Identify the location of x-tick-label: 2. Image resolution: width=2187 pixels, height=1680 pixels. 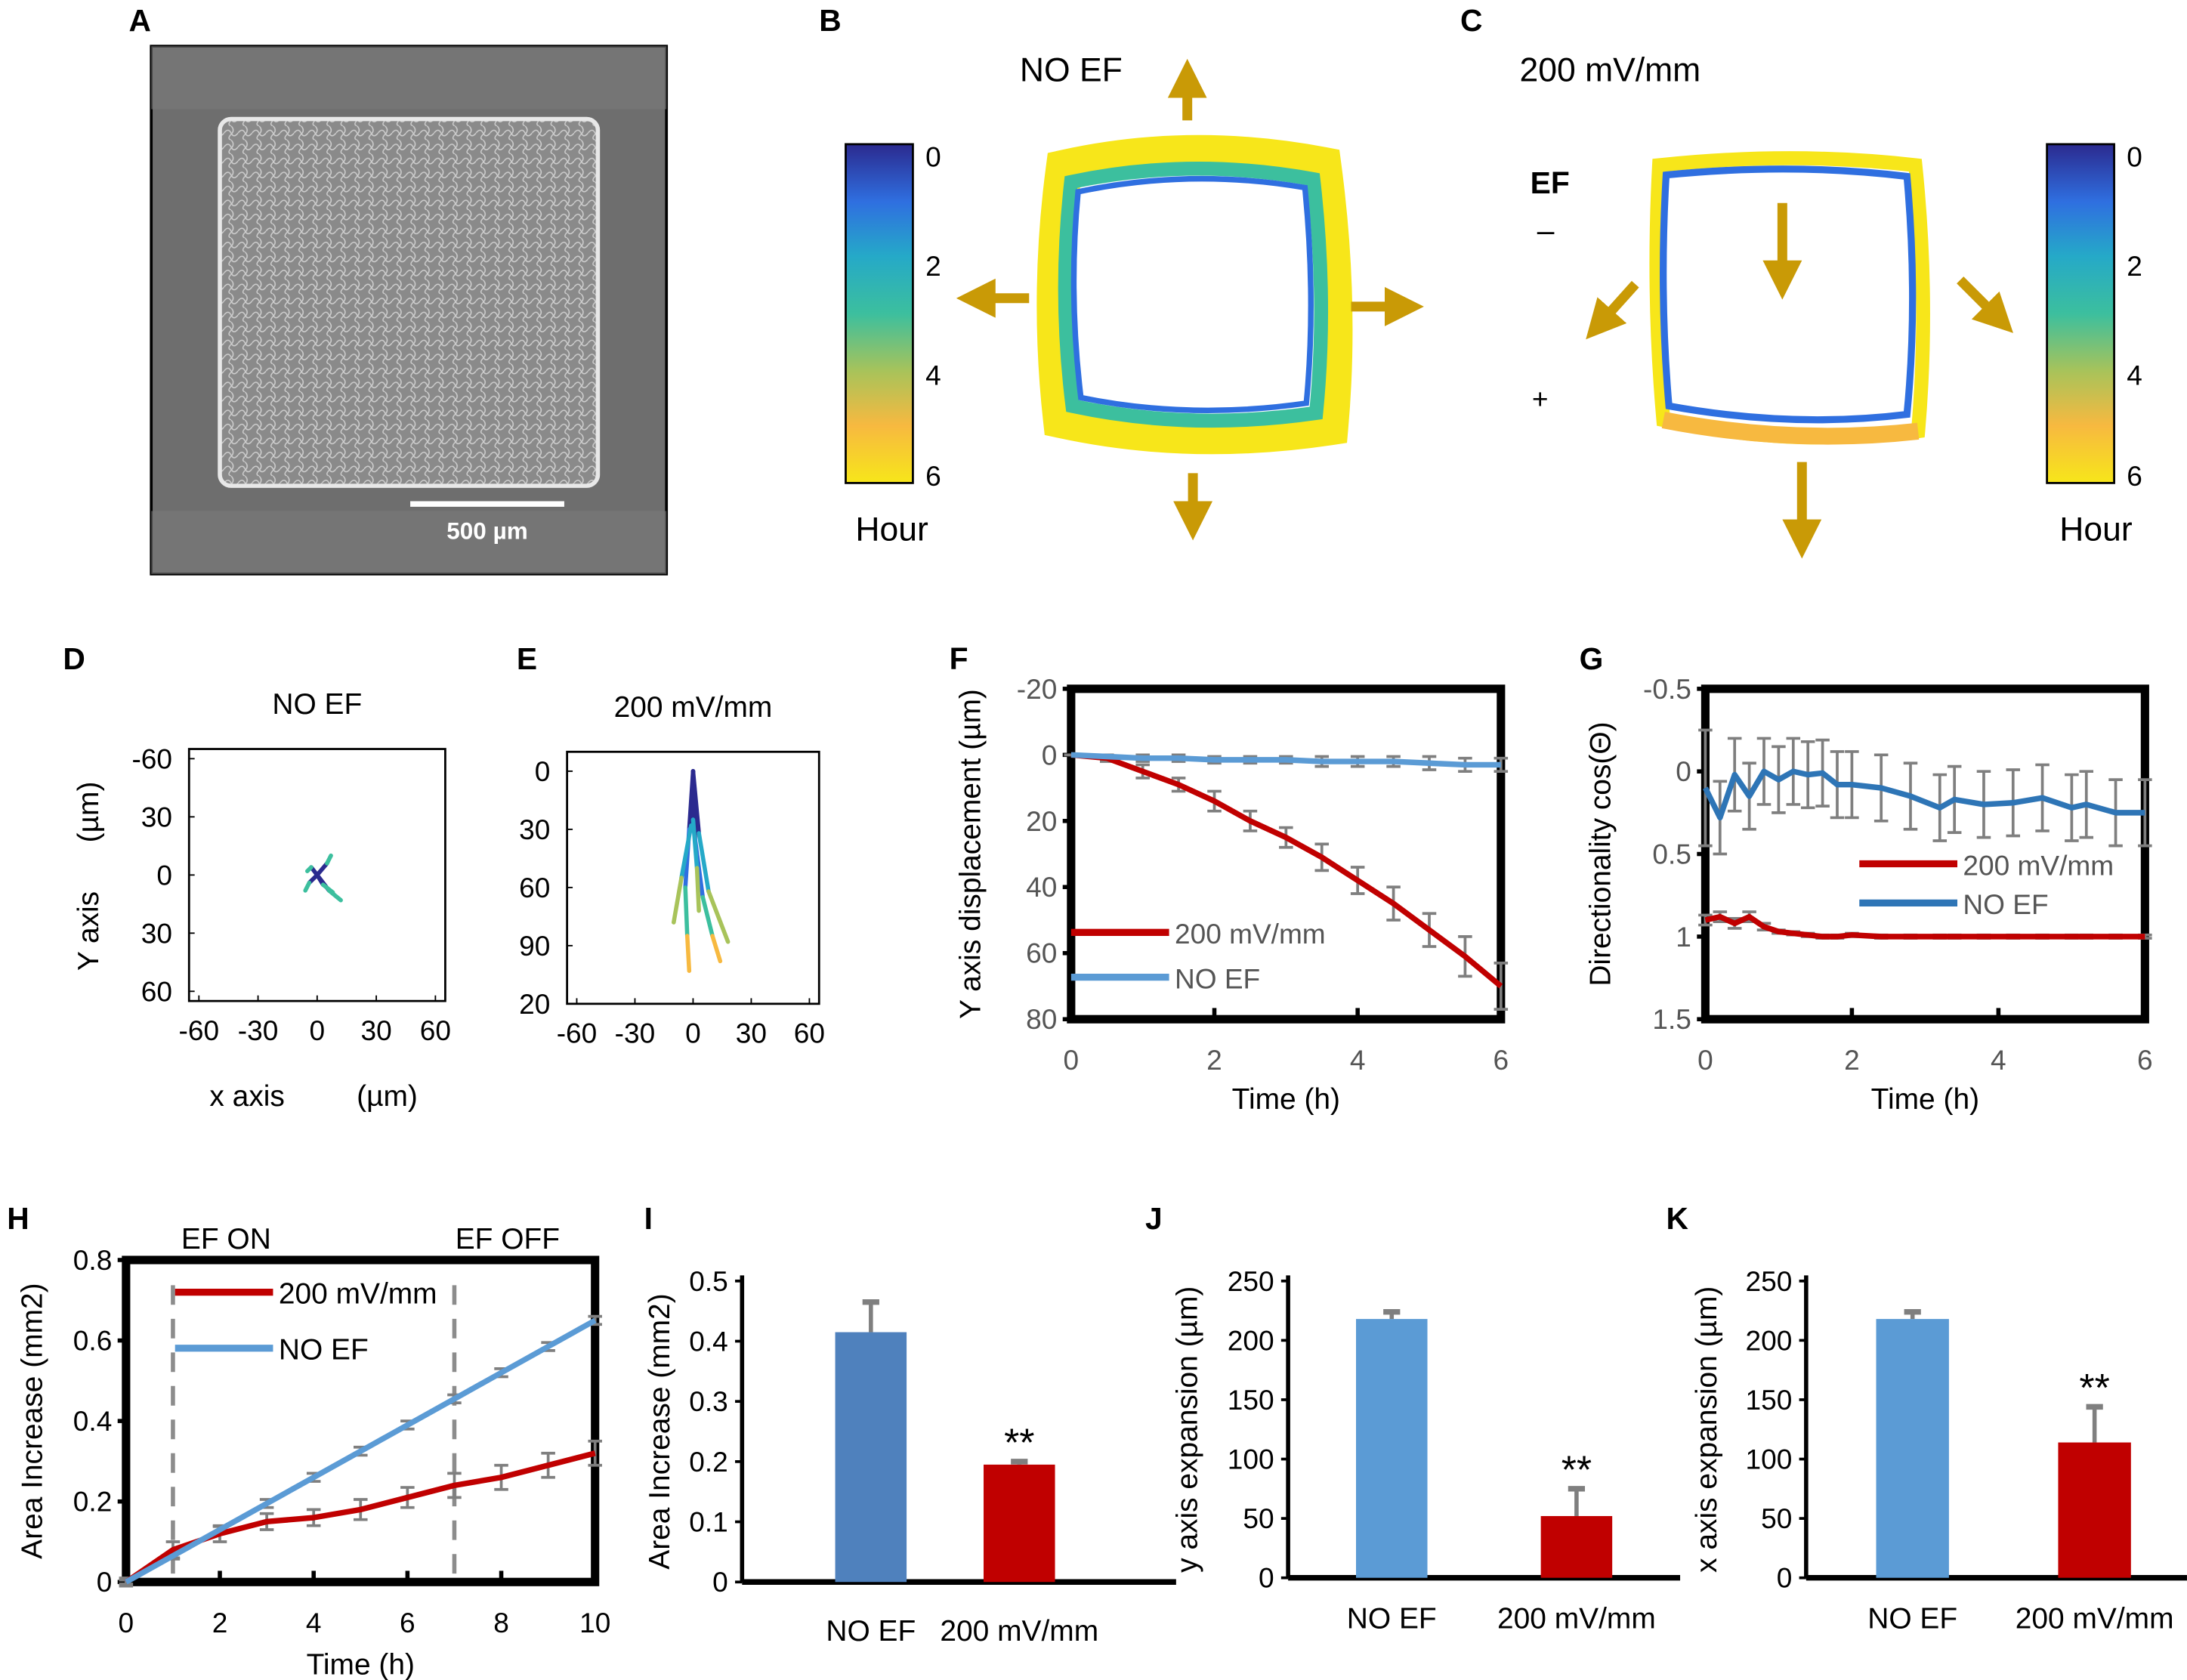
(1214, 1060).